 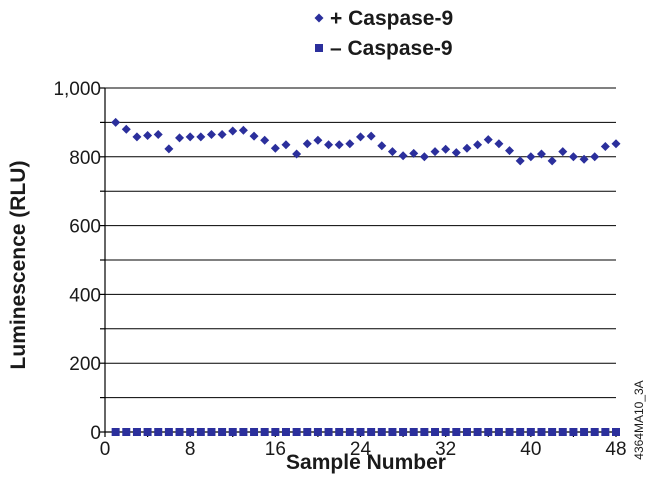 I want to click on legend-label-2: – Caspase-9, so click(x=391, y=48).